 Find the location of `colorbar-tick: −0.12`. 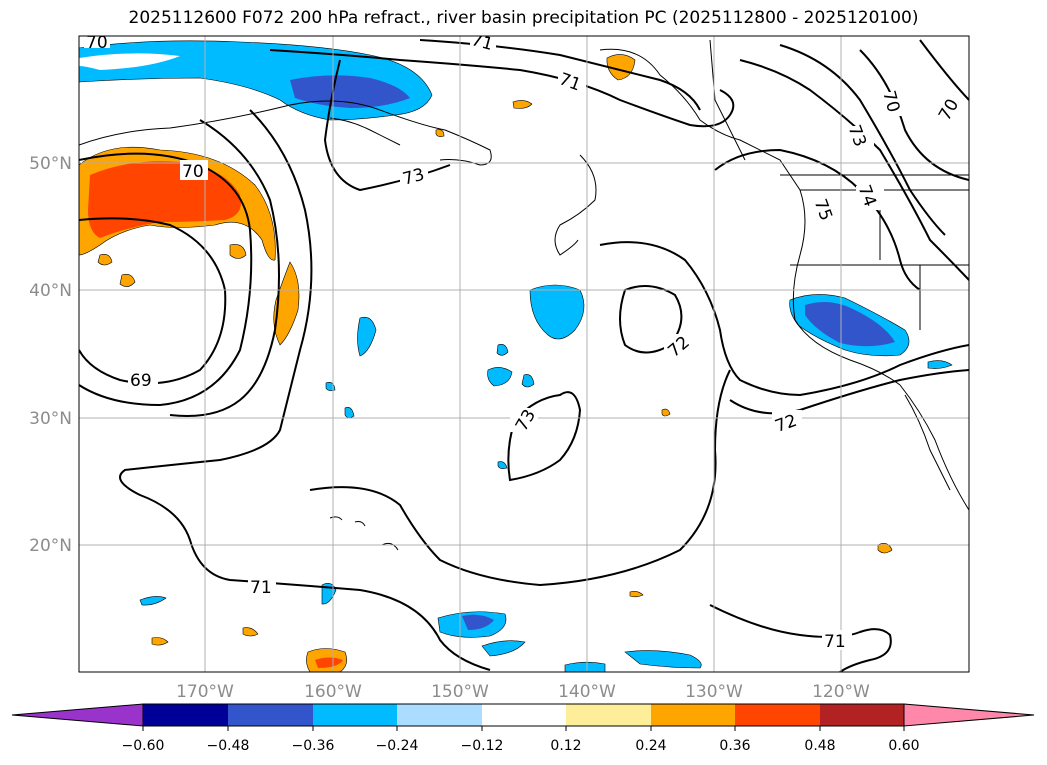

colorbar-tick: −0.12 is located at coordinates (482, 746).